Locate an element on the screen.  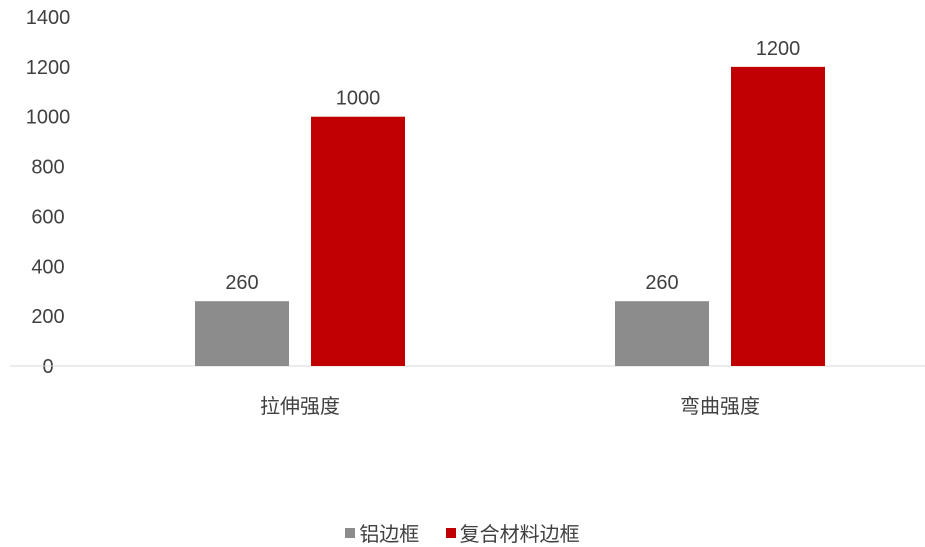
legend-item-aluminum: 铝边框 is located at coordinates (382, 532).